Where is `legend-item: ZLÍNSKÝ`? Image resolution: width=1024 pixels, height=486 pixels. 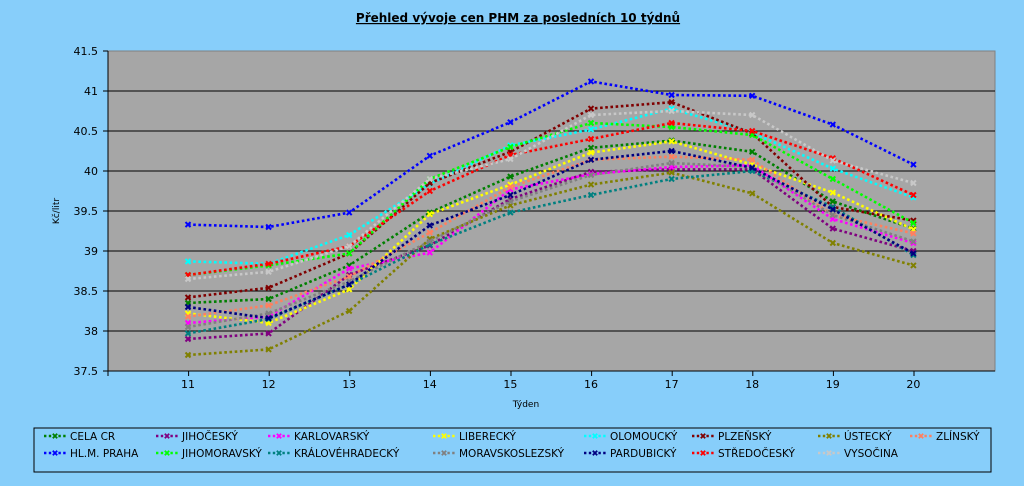 legend-item: ZLÍNSKÝ is located at coordinates (945, 436).